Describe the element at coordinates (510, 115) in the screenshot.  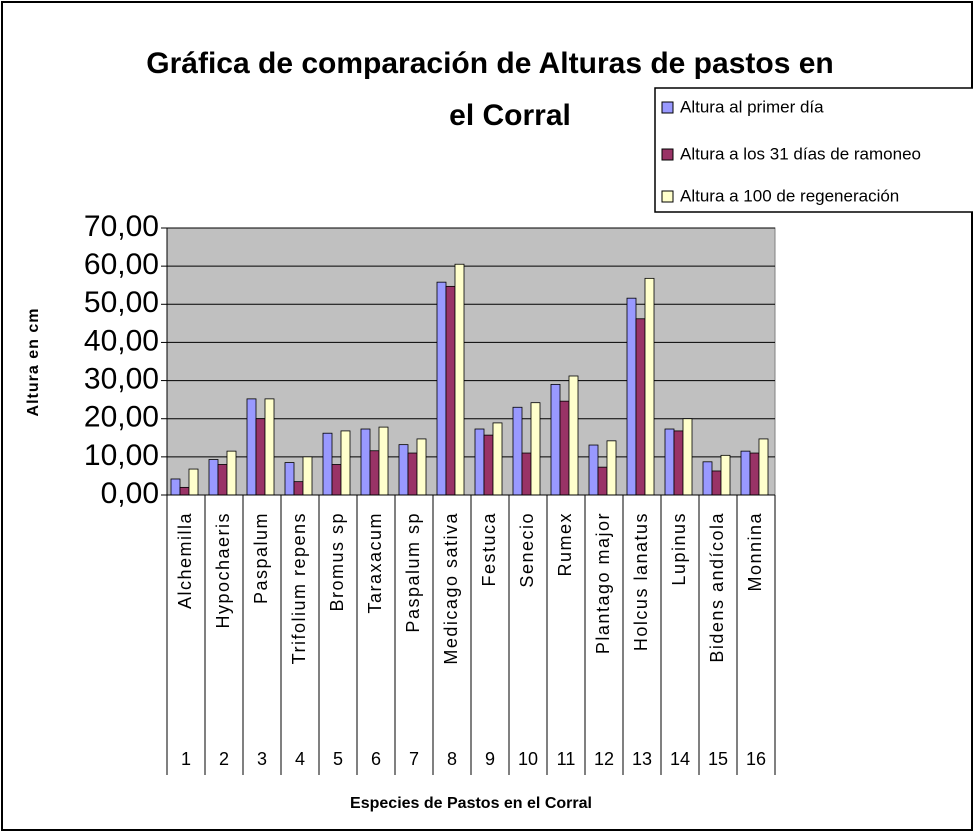
I see `chart-title: el Corral` at that location.